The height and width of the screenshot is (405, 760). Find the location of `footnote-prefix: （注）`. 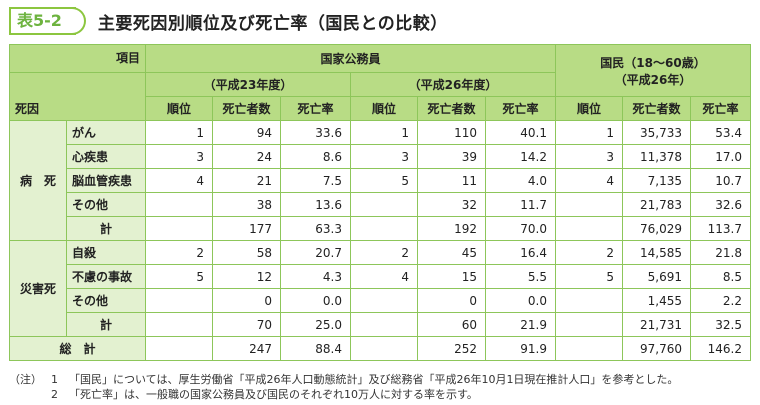

footnote-prefix: （注） is located at coordinates (25, 379).